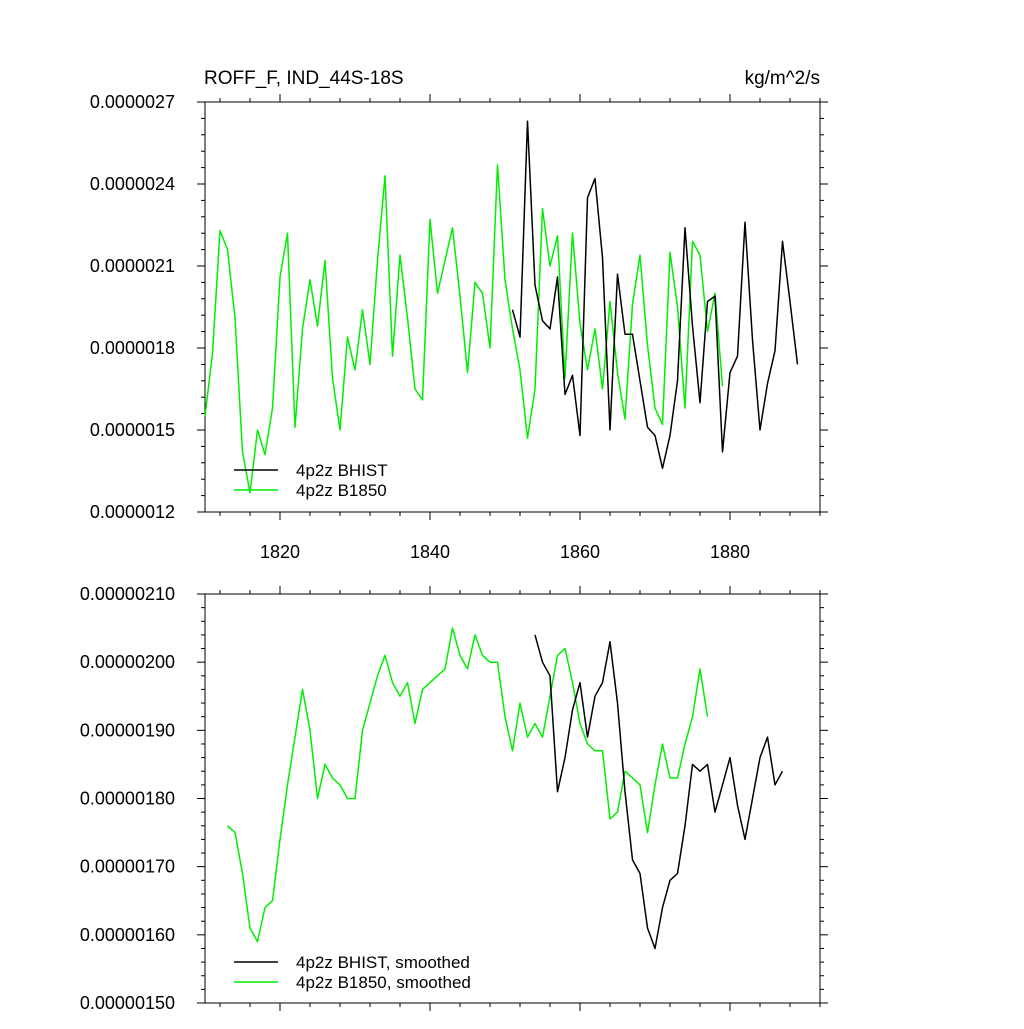 The image size is (1024, 1029). What do you see at coordinates (127, 662) in the screenshot?
I see `y-tick-label: 0.00000200` at bounding box center [127, 662].